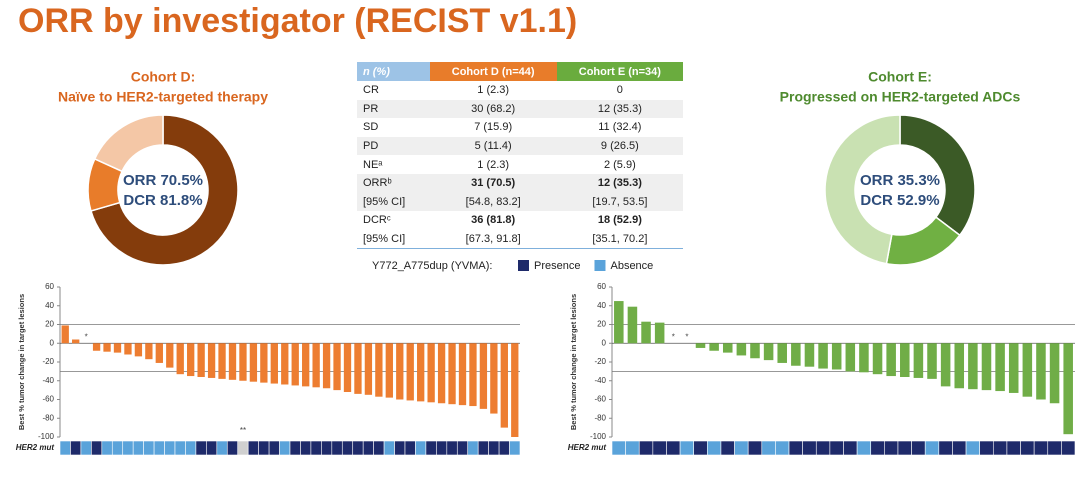  What do you see at coordinates (393, 109) in the screenshot?
I see `table-cell: PR` at bounding box center [393, 109].